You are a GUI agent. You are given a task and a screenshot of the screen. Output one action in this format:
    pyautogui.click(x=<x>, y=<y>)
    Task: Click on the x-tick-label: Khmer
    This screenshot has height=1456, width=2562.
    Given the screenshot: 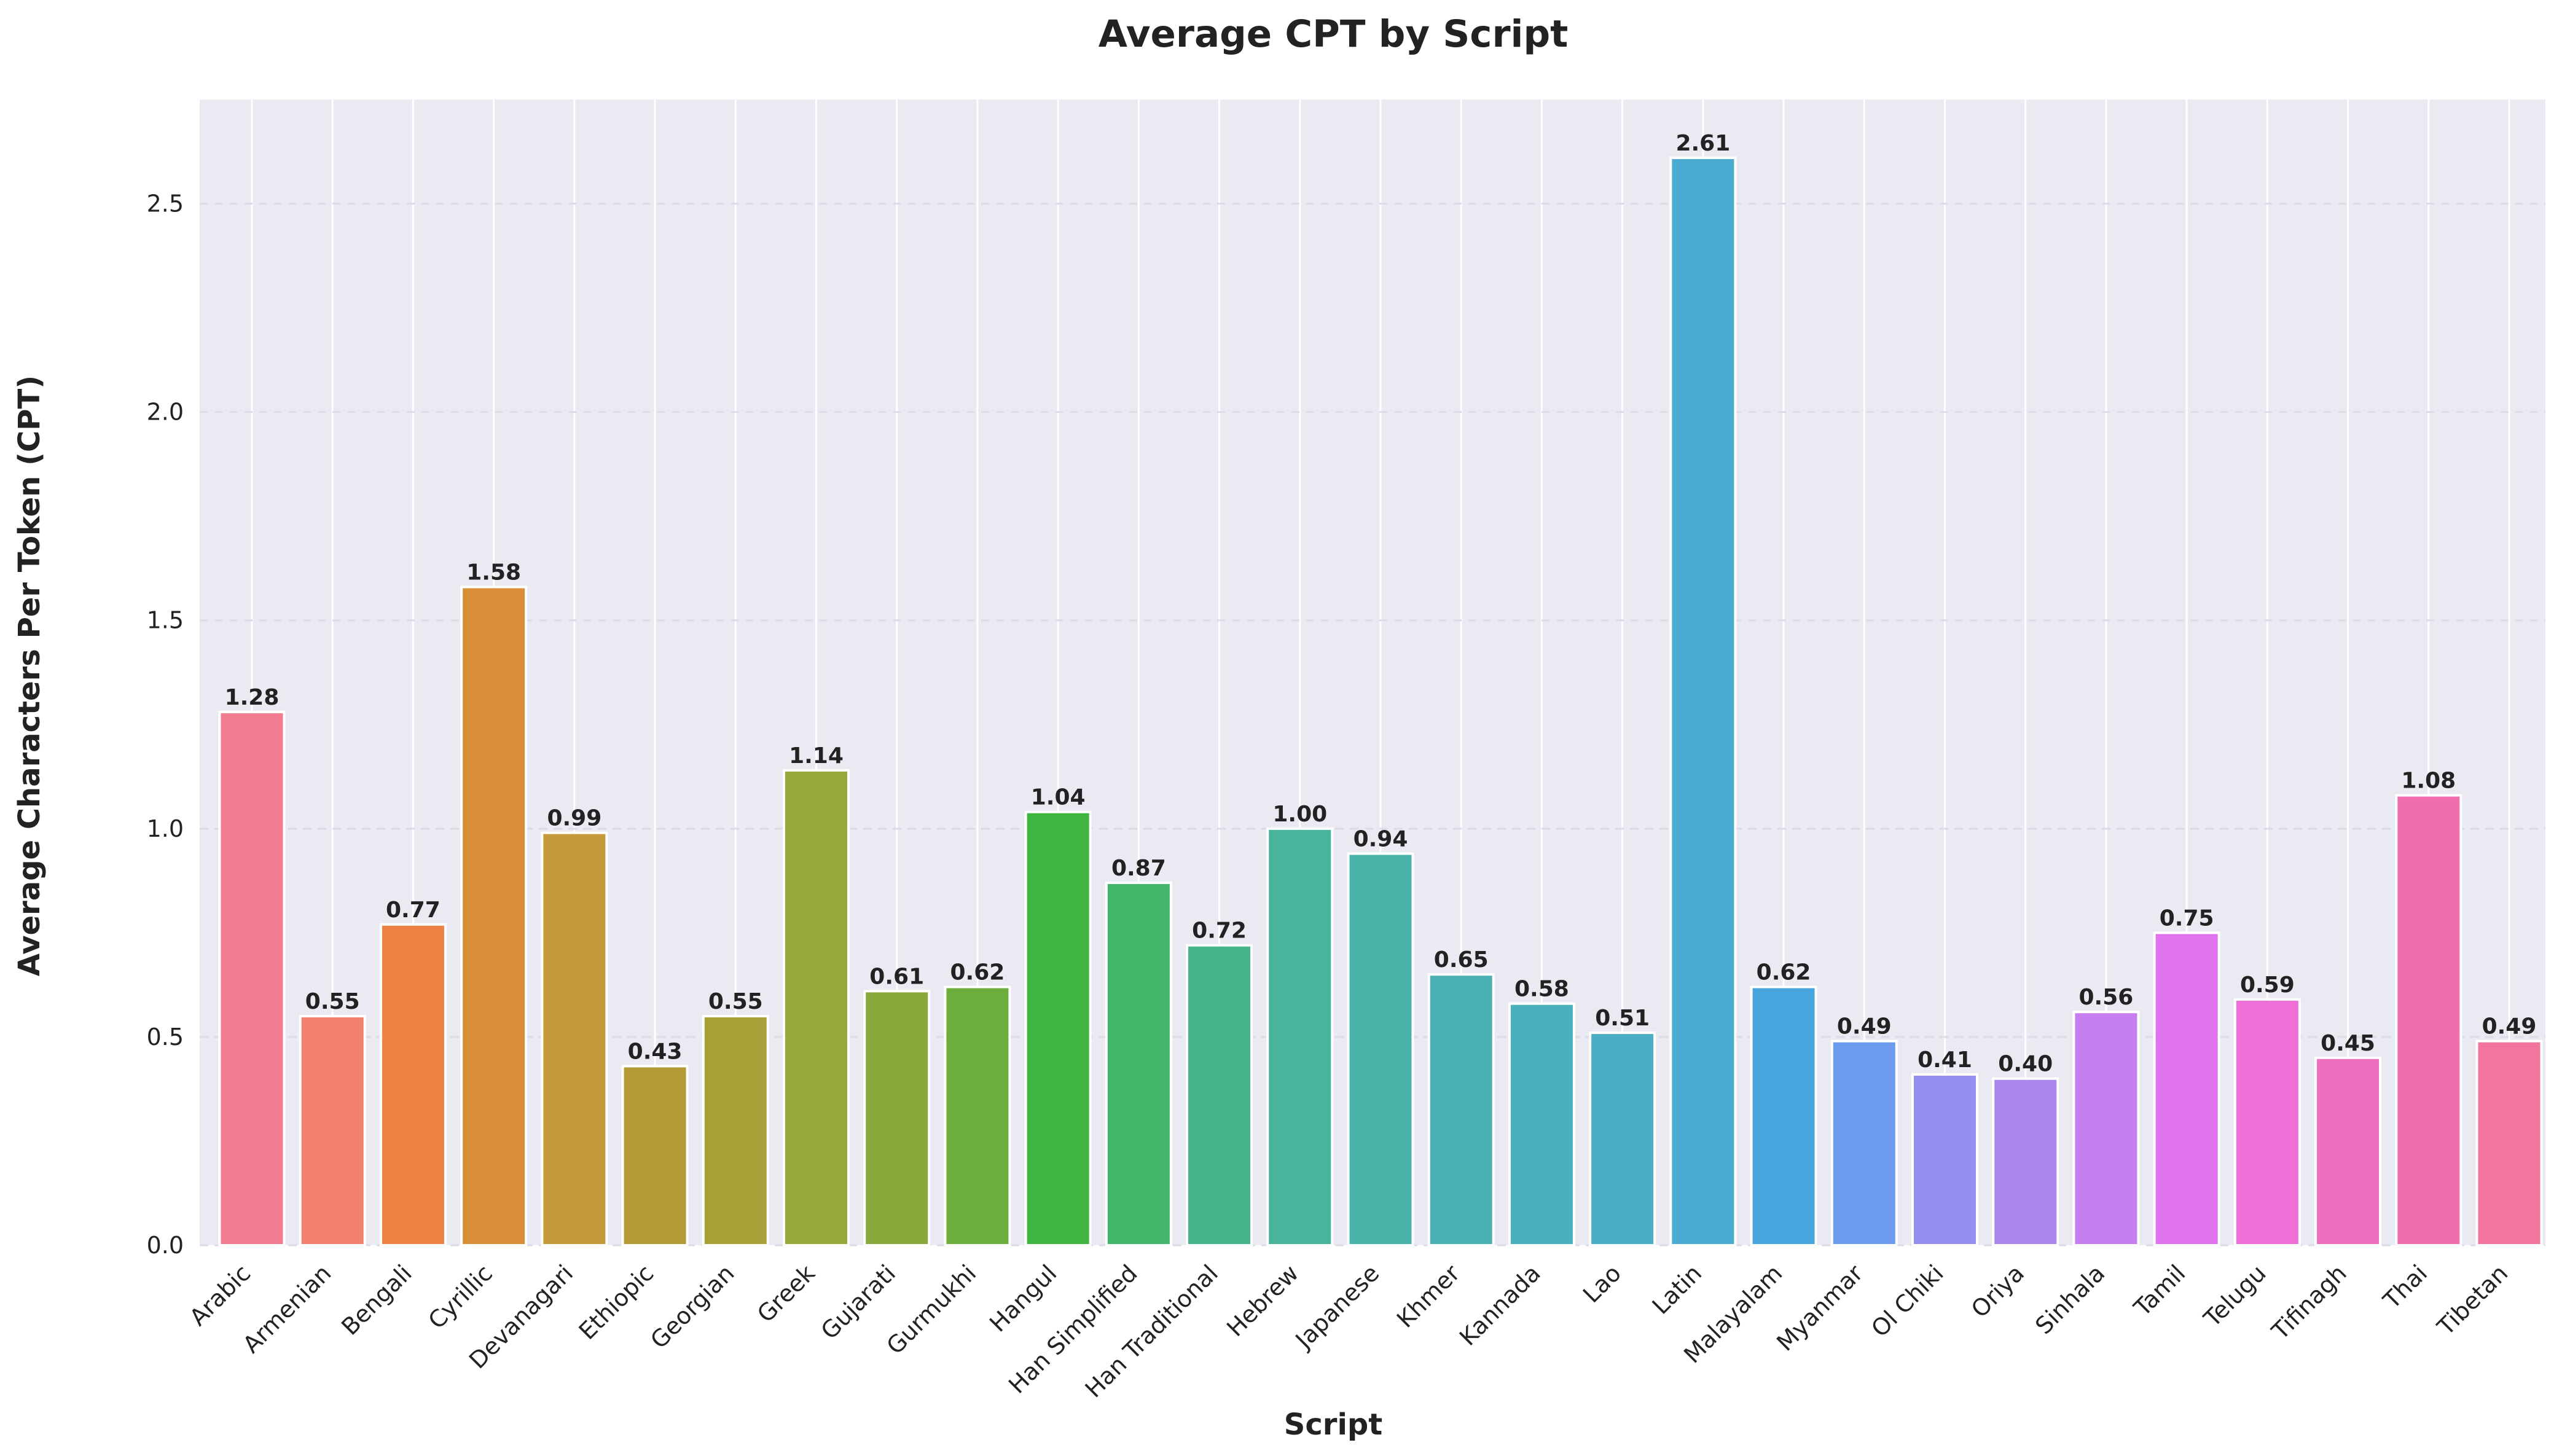 What is the action you would take?
    pyautogui.click(x=1429, y=1296)
    